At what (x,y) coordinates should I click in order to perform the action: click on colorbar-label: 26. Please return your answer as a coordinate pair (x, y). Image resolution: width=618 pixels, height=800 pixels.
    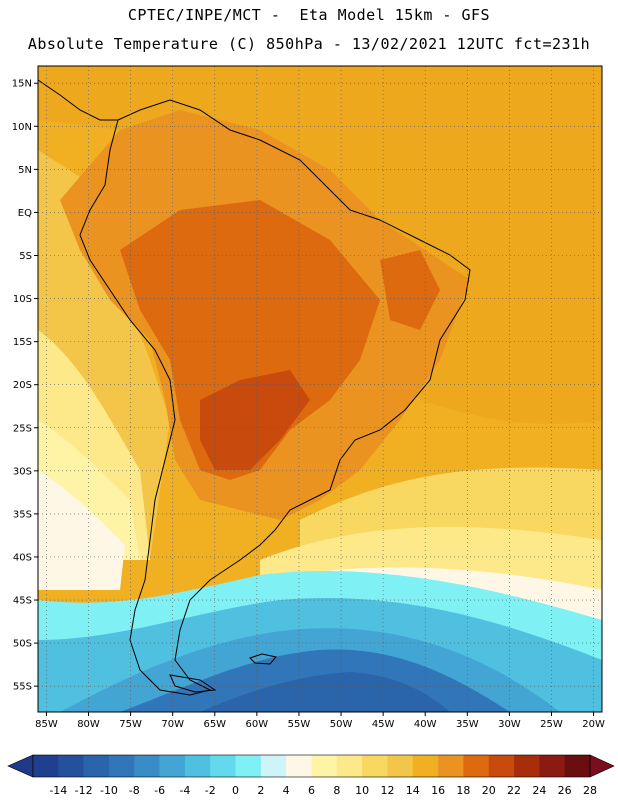
    Looking at the image, I should click on (565, 790).